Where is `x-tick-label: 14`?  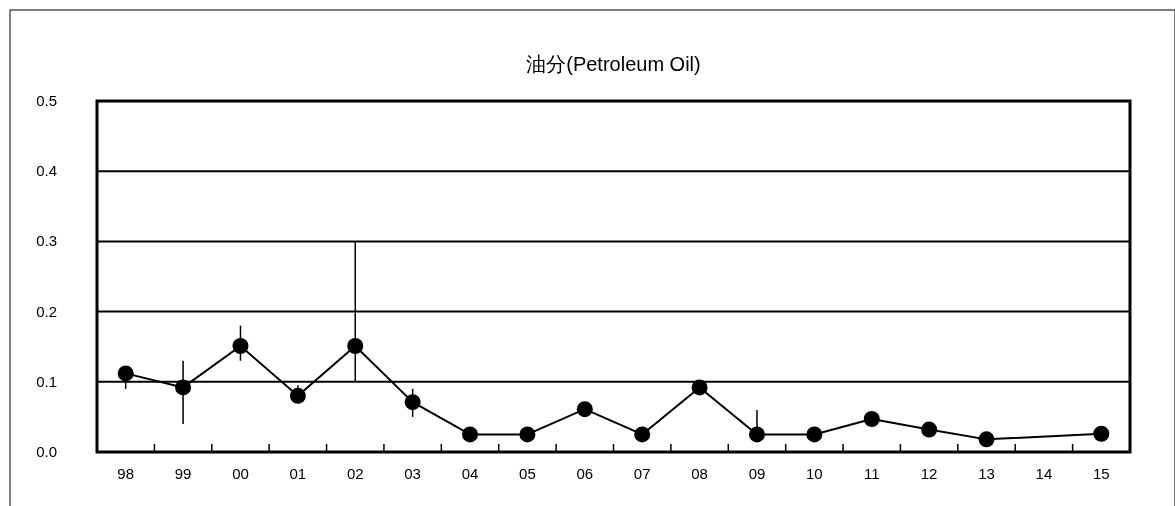 x-tick-label: 14 is located at coordinates (1044, 473).